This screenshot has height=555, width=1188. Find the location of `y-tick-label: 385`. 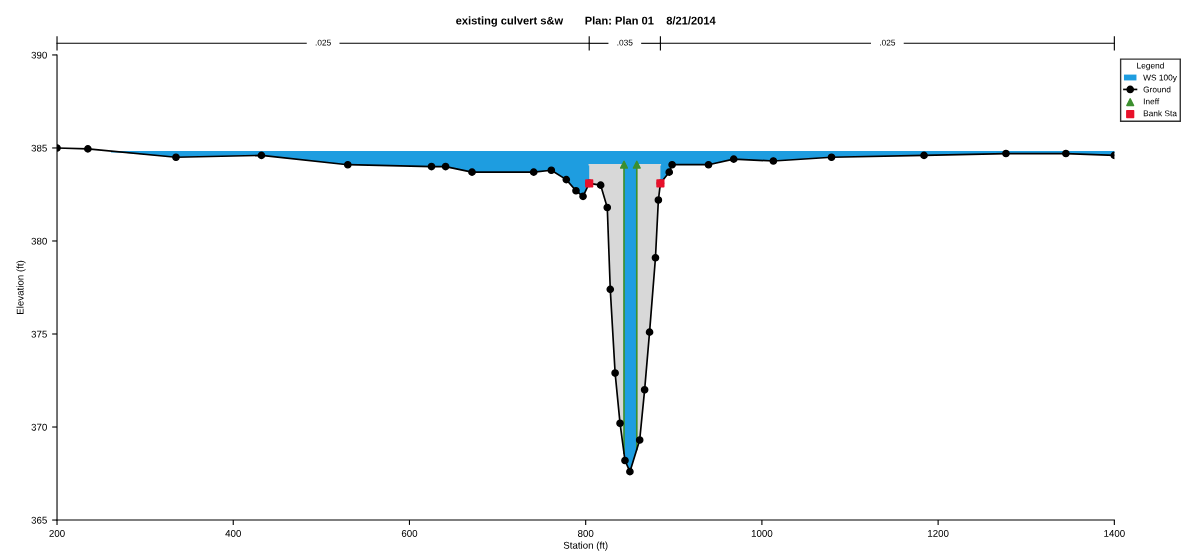

y-tick-label: 385 is located at coordinates (39, 148).